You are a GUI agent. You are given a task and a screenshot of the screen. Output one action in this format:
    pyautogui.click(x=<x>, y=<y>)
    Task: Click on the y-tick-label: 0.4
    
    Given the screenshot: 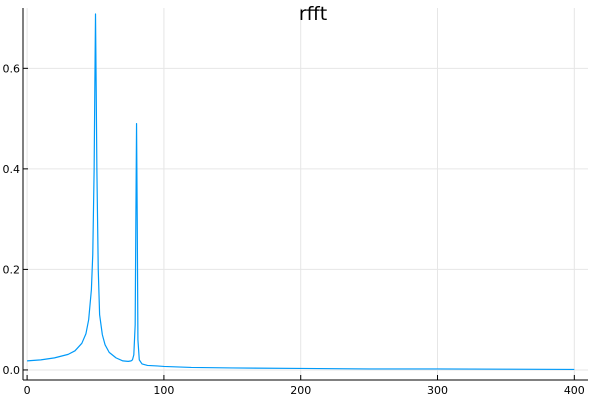 What is the action you would take?
    pyautogui.click(x=12, y=169)
    